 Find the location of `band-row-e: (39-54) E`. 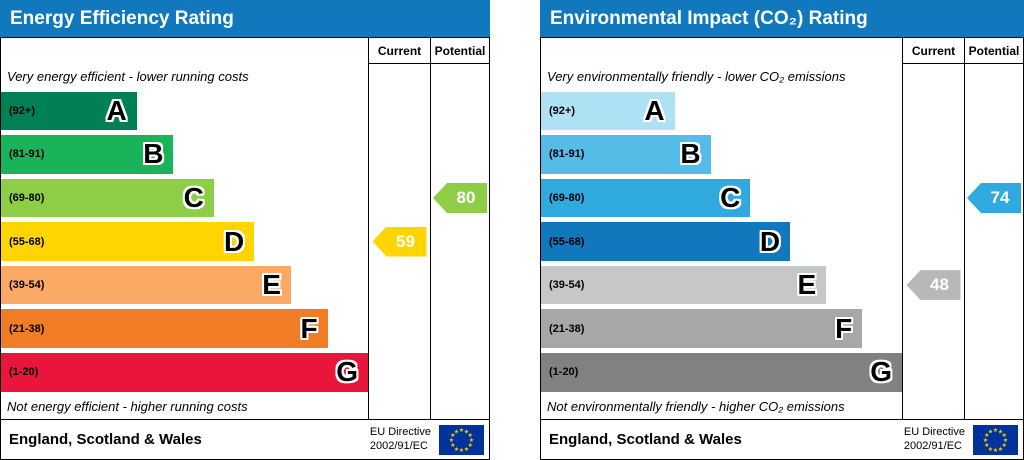

band-row-e: (39-54) E is located at coordinates (184, 285).